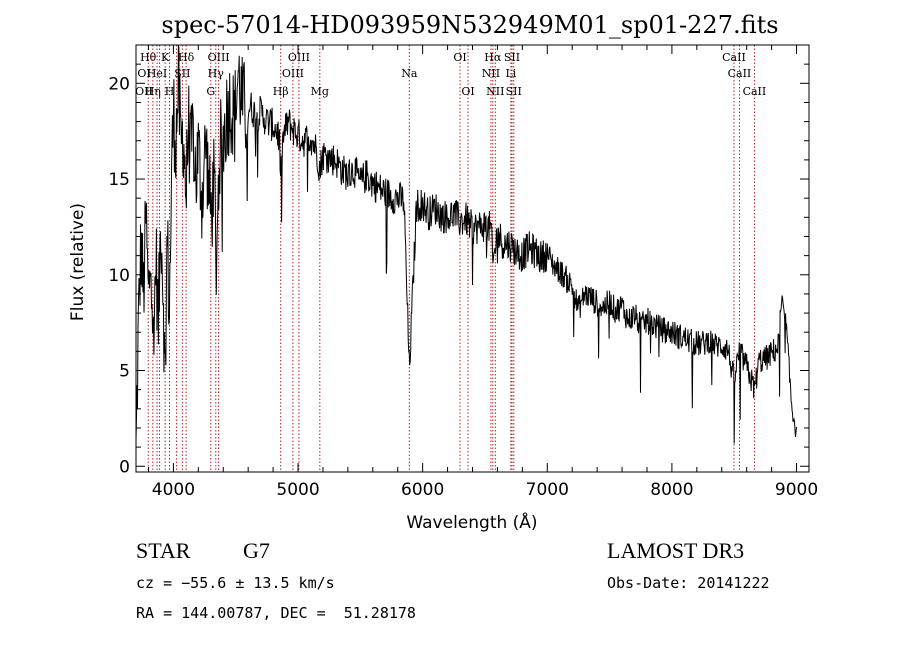 The width and height of the screenshot is (900, 649). What do you see at coordinates (119, 276) in the screenshot?
I see `y-tick-label: 10` at bounding box center [119, 276].